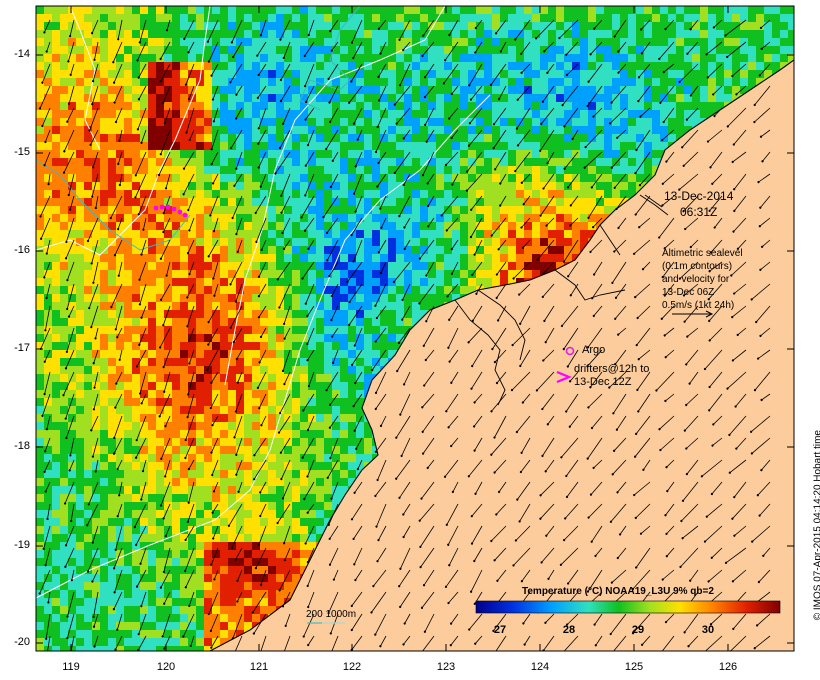 The image size is (820, 680). What do you see at coordinates (708, 630) in the screenshot?
I see `colorbar-tick: 30` at bounding box center [708, 630].